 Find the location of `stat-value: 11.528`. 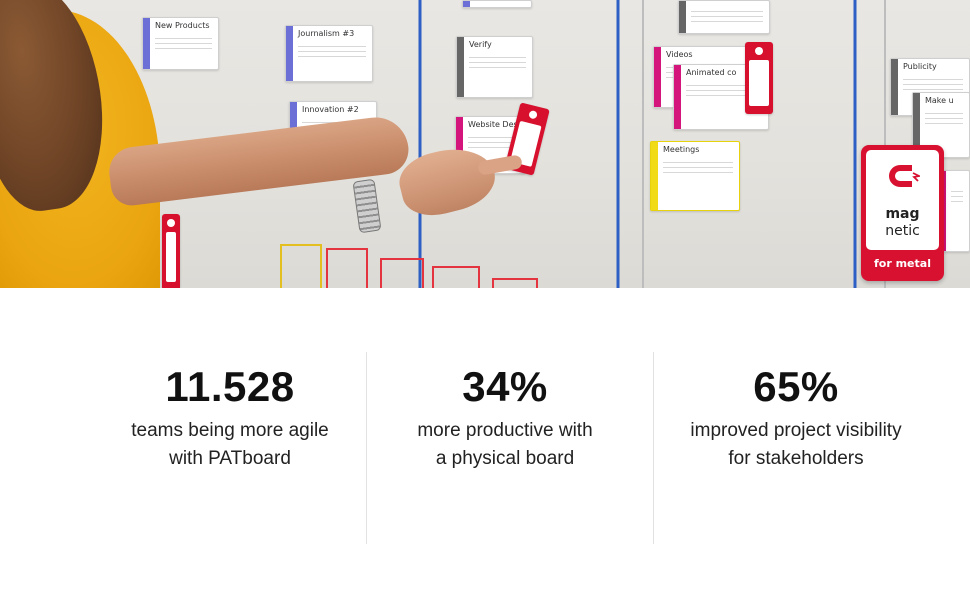

stat-value: 11.528 is located at coordinates (230, 386).